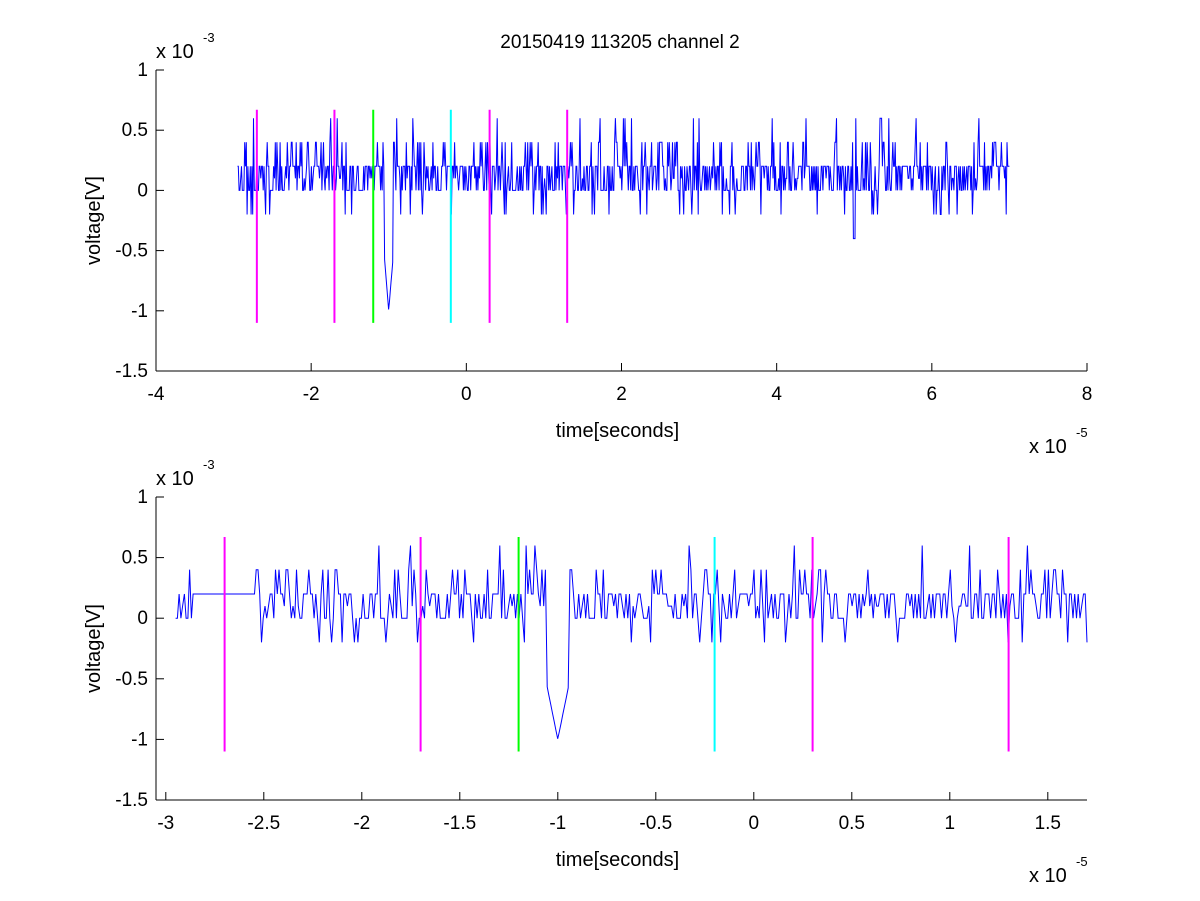 The image size is (1200, 901). I want to click on x-tick-label: 1, so click(950, 823).